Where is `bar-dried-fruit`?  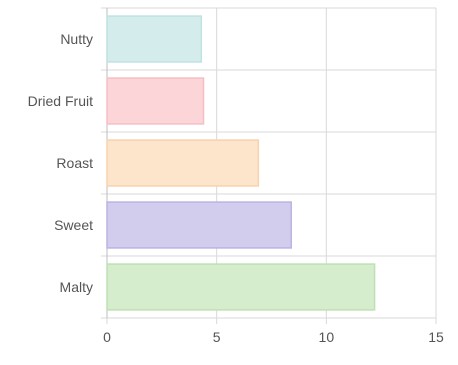
bar-dried-fruit is located at coordinates (155, 101).